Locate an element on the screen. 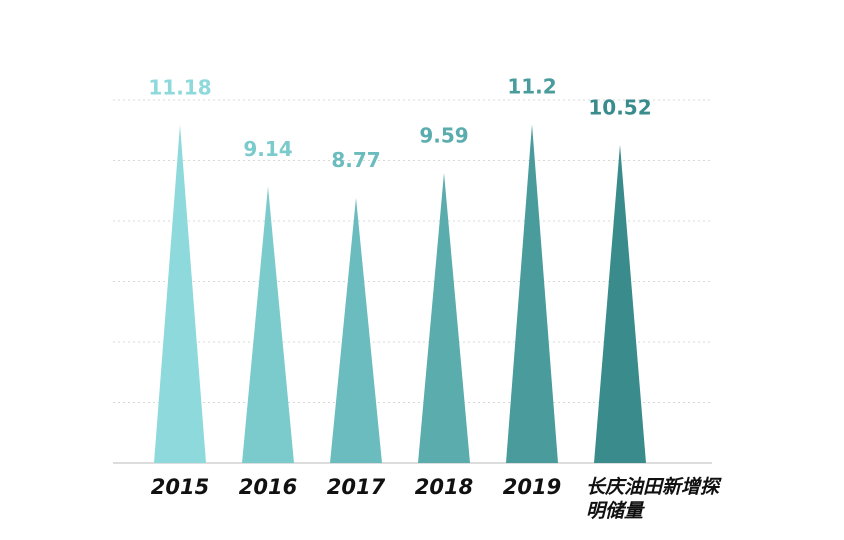  x-tick-label: 2016 is located at coordinates (268, 487).